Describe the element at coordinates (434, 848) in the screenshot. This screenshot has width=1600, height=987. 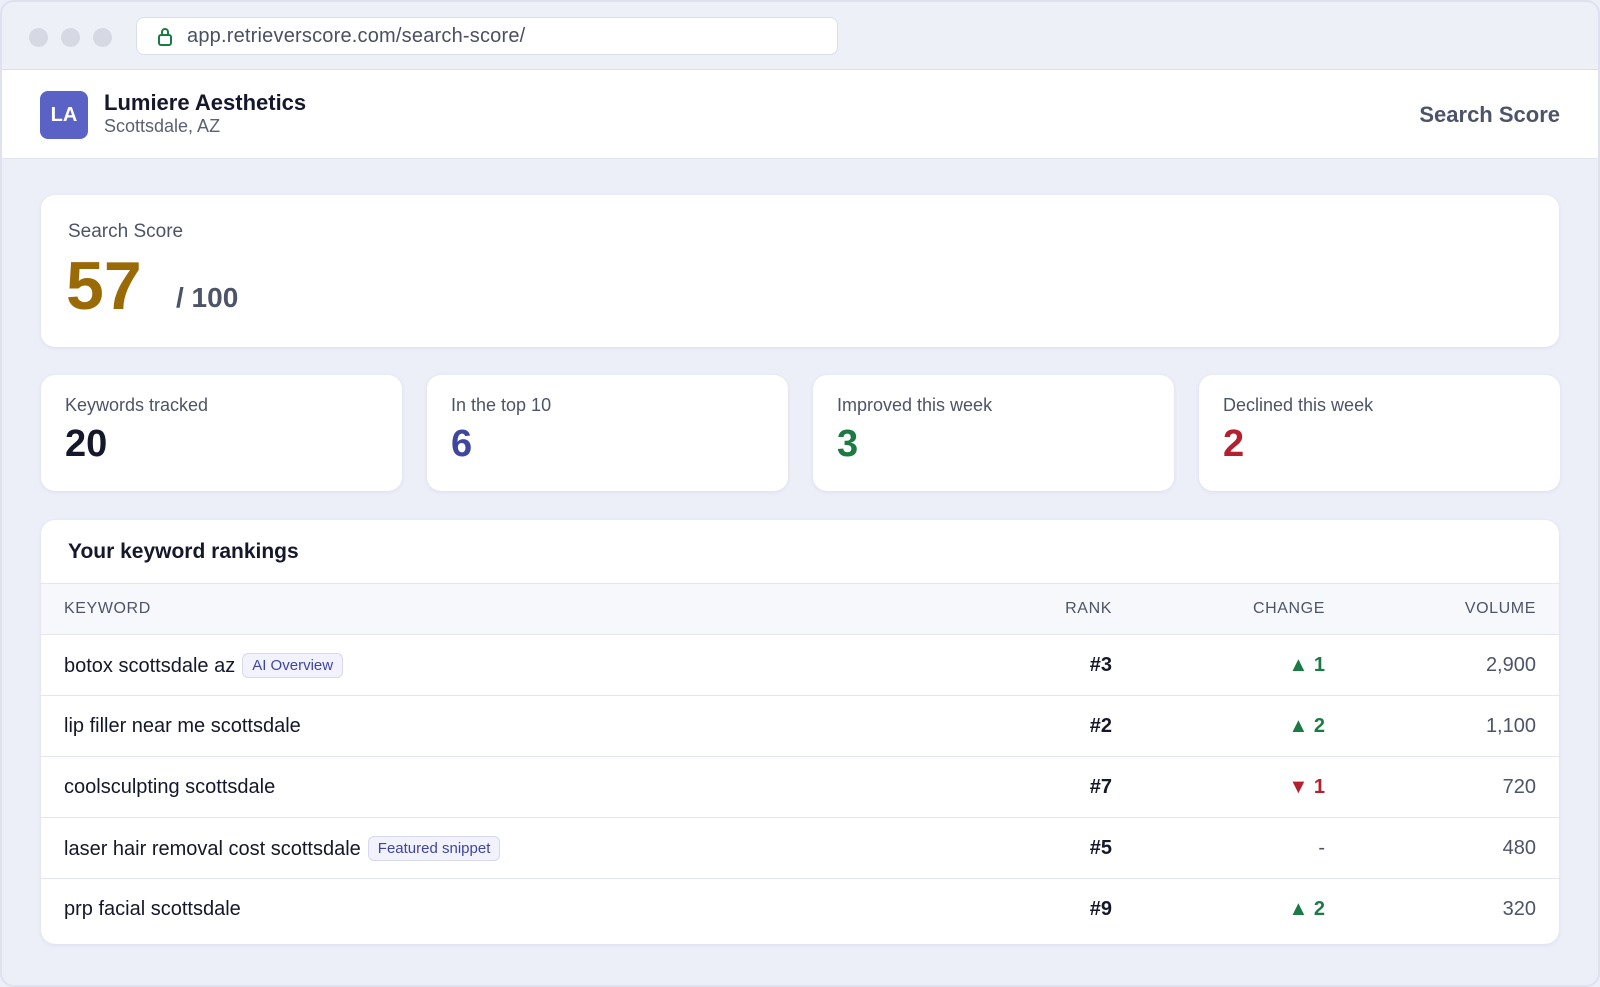
I see `serp-badge: Featured snippet` at that location.